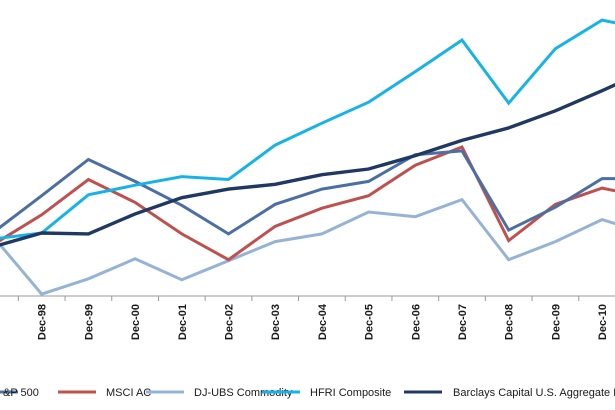 The height and width of the screenshot is (410, 615). Describe the element at coordinates (307, 298) in the screenshot. I see `x-axis` at that location.